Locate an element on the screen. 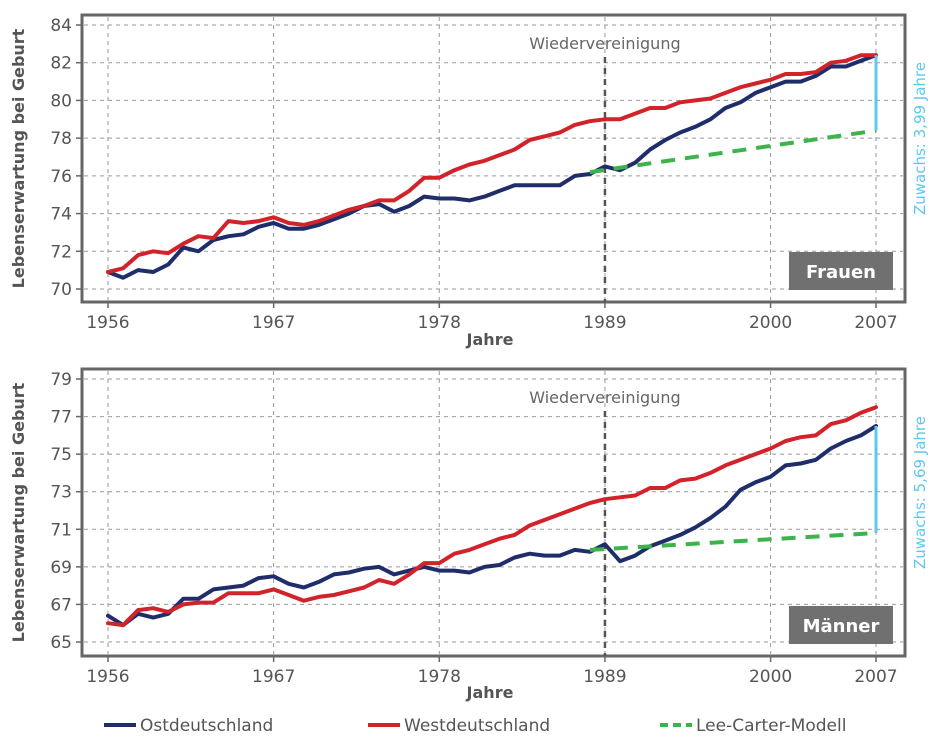 This screenshot has width=940, height=741. legend-label-ost: Ostdeutschland is located at coordinates (206, 726).